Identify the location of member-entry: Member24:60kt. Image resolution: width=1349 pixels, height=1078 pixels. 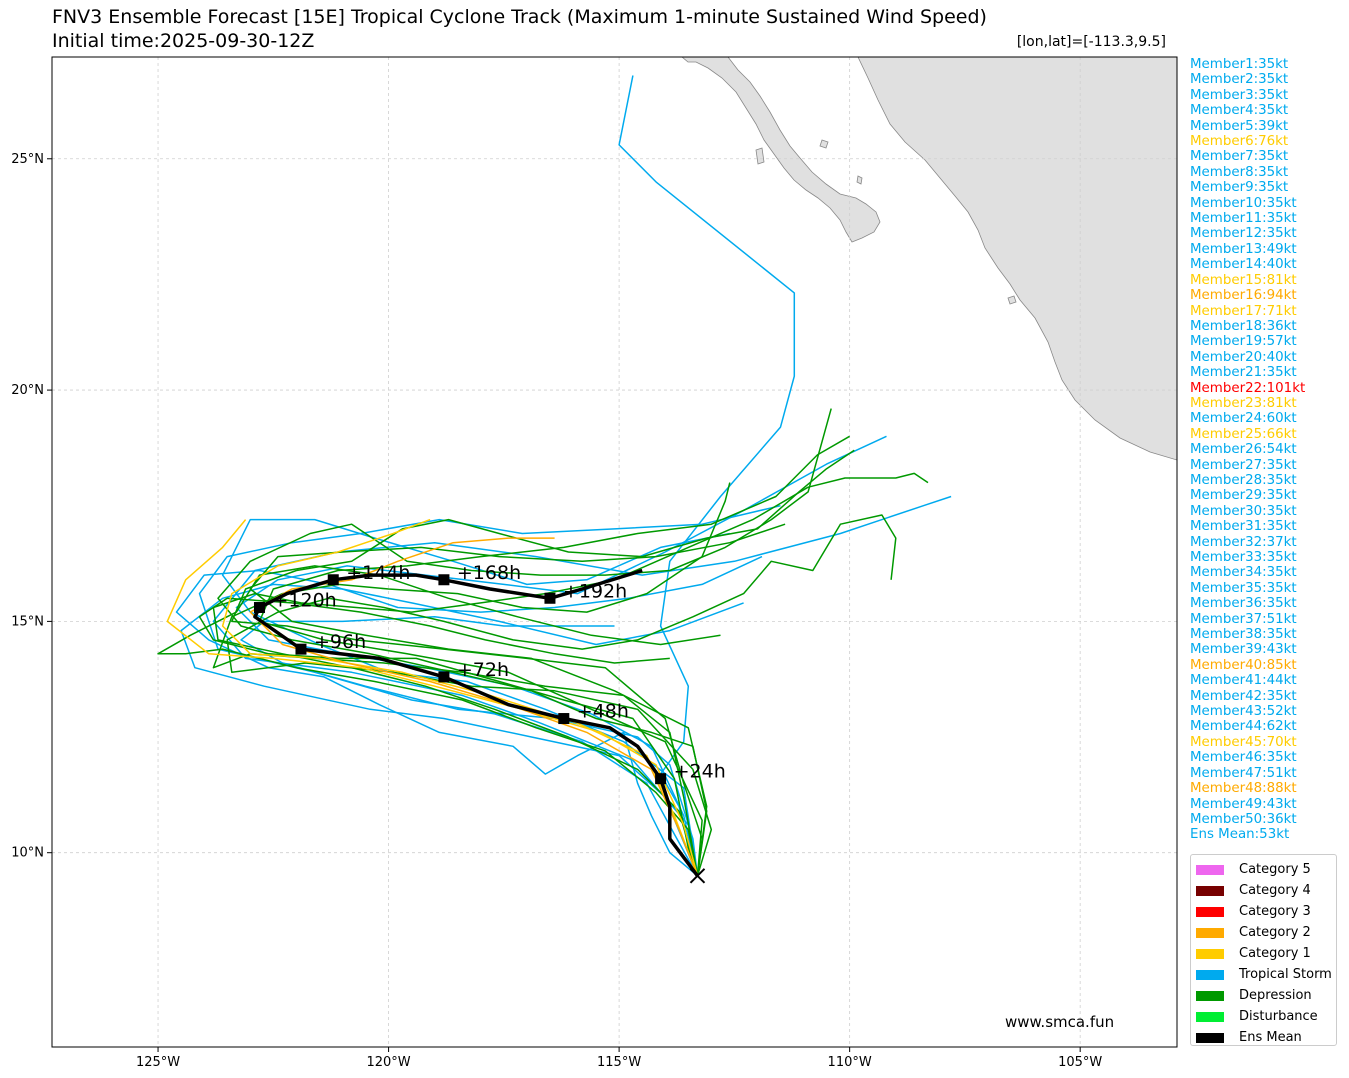
(1243, 419).